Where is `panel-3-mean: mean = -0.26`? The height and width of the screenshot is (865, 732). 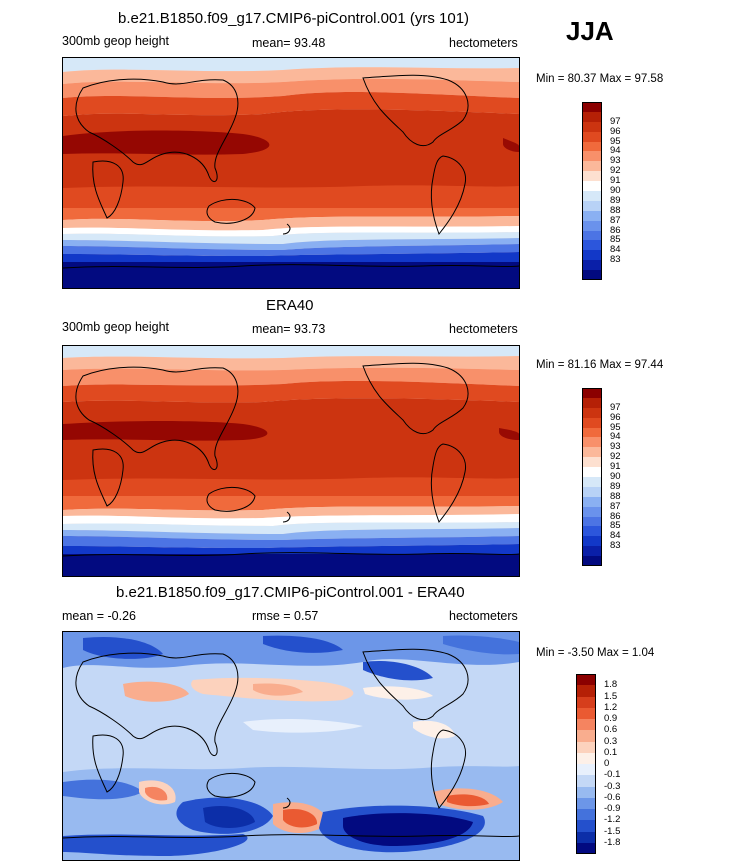
panel-3-mean: mean = -0.26 is located at coordinates (99, 616).